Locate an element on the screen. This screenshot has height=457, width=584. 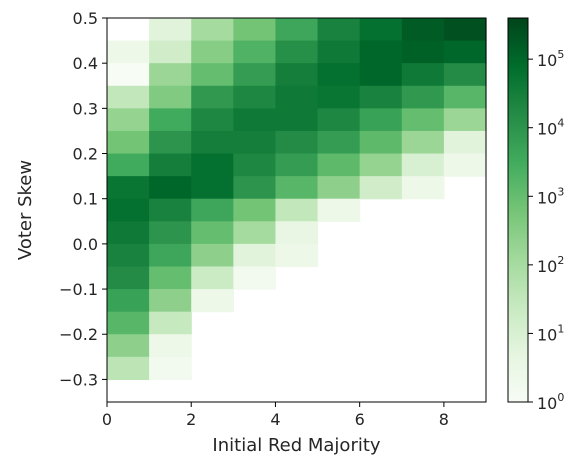
colorbar-tick-label: 10² is located at coordinates (550, 265).